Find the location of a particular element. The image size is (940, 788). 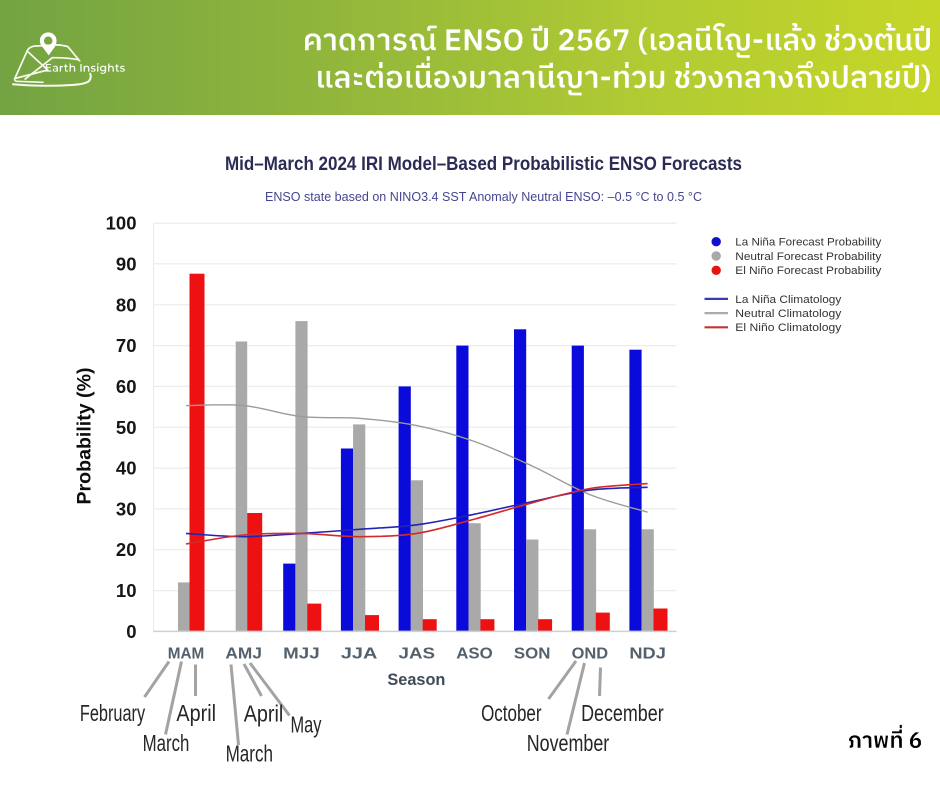

svg-text: February is located at coordinates (113, 713).